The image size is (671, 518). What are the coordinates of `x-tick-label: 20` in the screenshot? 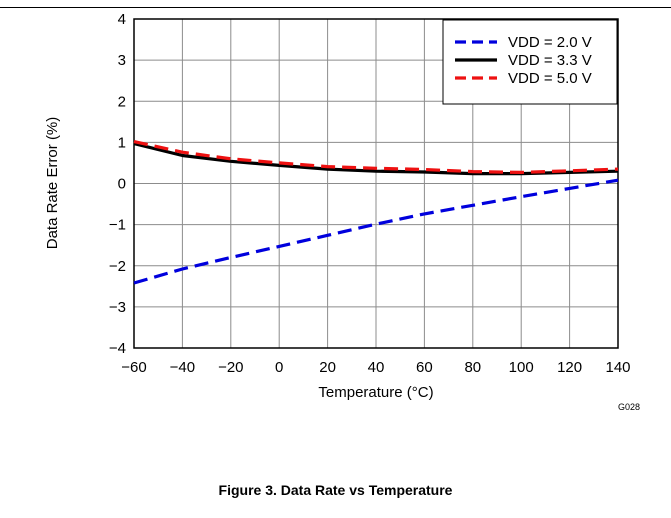 It's located at (327, 367).